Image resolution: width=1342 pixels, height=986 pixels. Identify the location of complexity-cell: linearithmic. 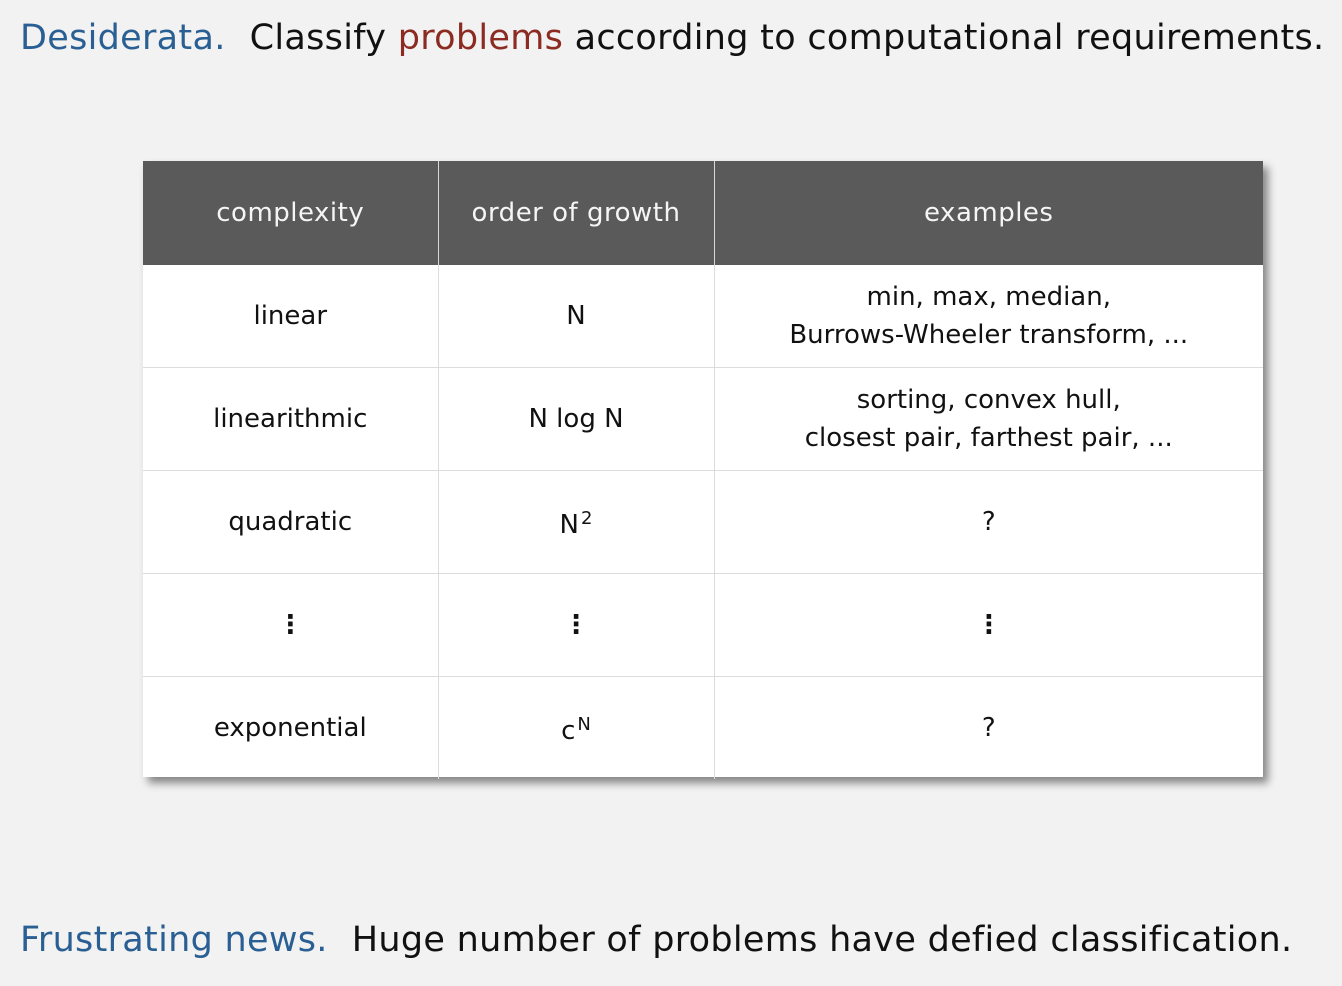
(291, 419).